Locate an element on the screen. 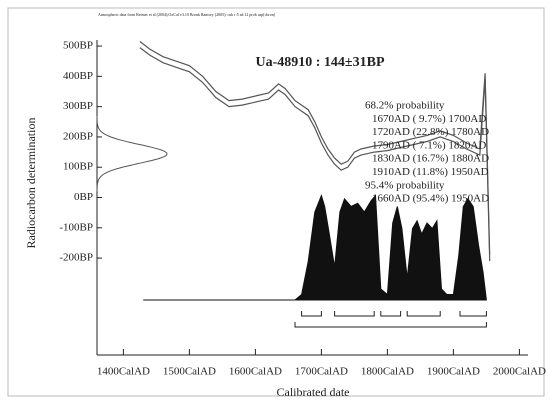  x-tick-label: 1400CalAD is located at coordinates (123, 372).